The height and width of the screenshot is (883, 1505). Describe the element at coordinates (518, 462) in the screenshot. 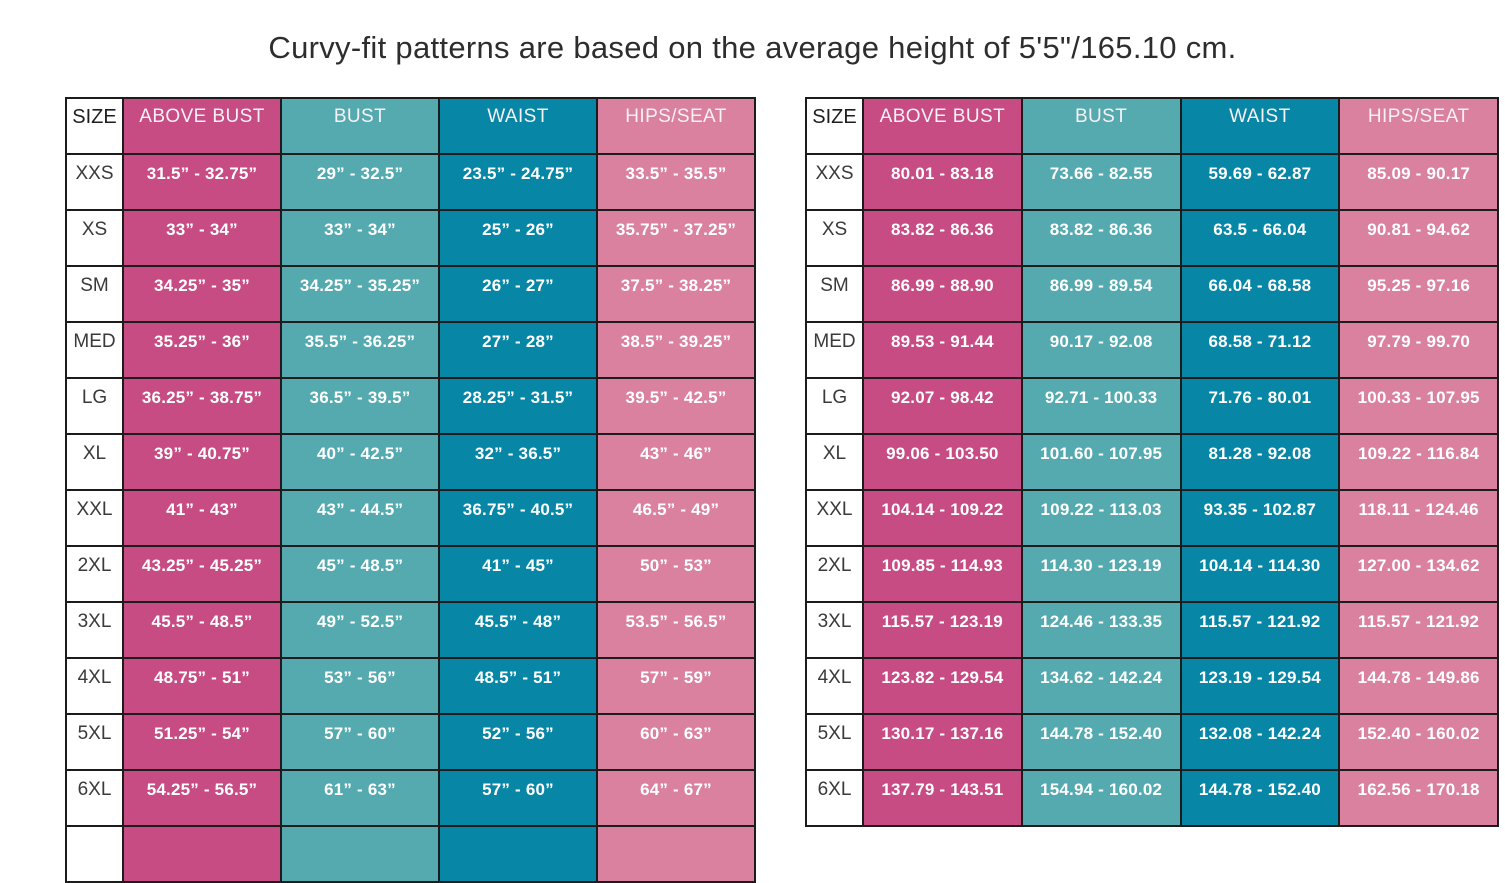

I see `measurement-cell: 32” - 36.5”` at that location.